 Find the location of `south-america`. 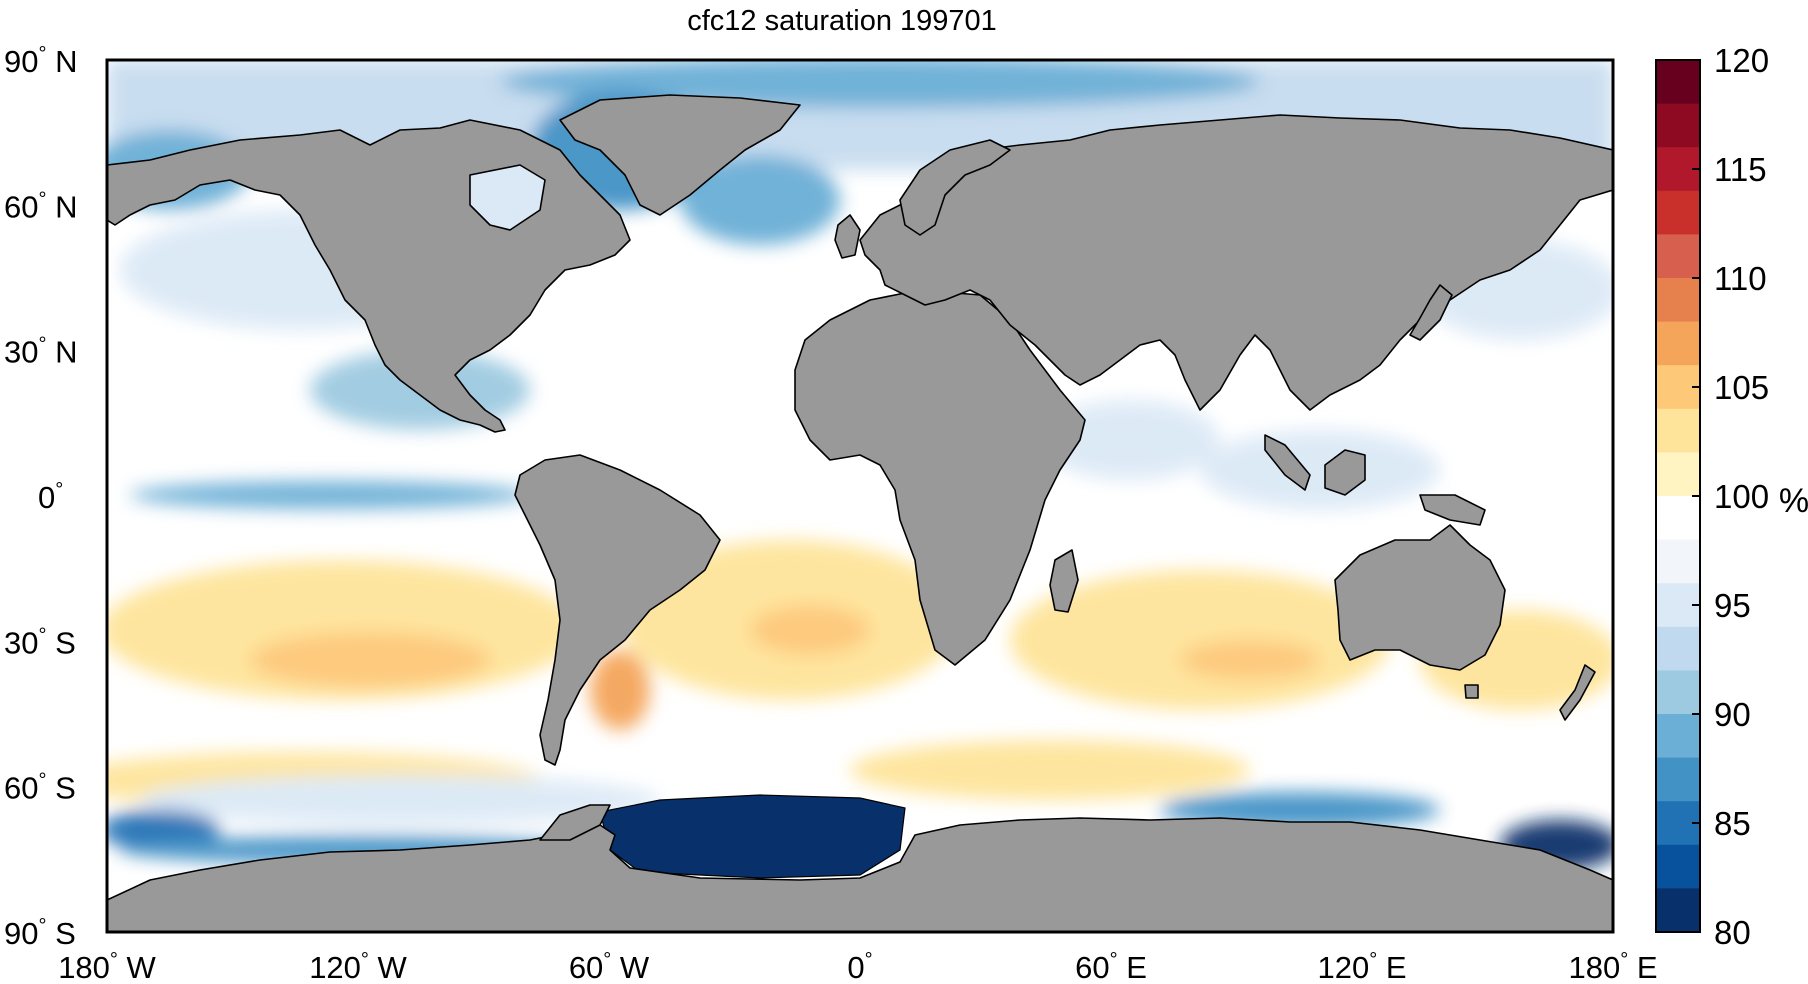

south-america is located at coordinates (617, 610).